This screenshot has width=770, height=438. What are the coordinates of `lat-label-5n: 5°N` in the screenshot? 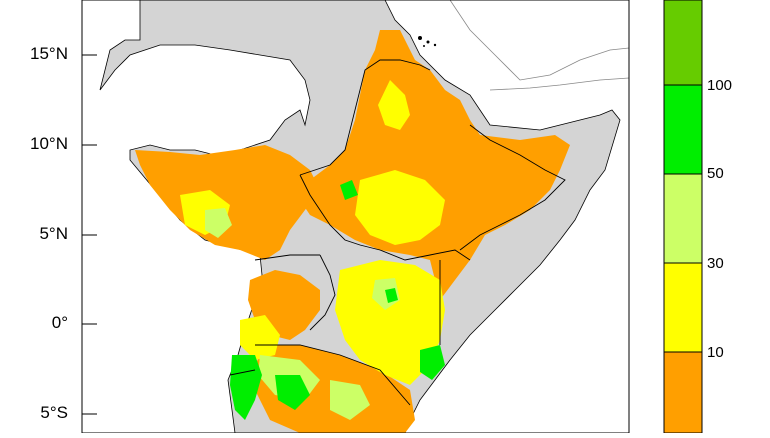 It's located at (53, 233).